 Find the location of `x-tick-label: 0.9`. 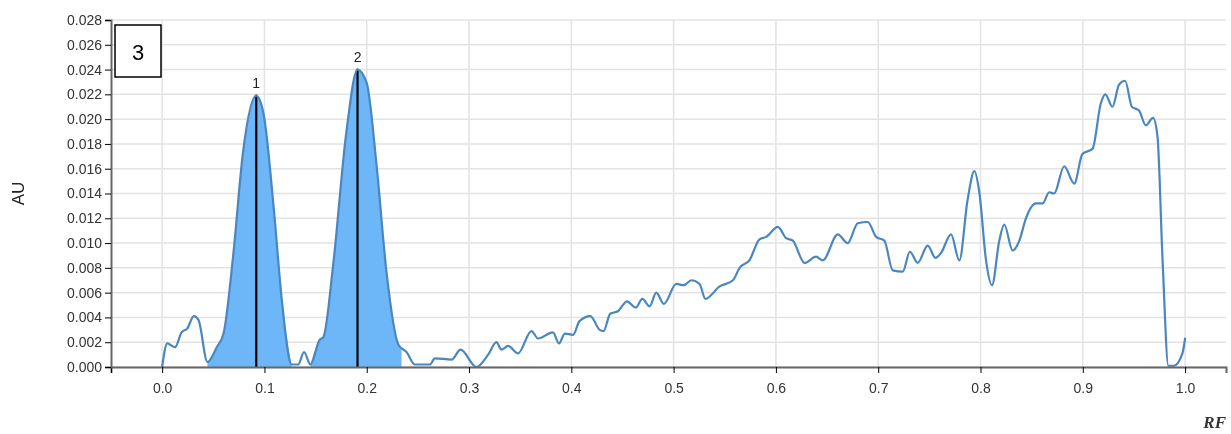

x-tick-label: 0.9 is located at coordinates (1083, 387).